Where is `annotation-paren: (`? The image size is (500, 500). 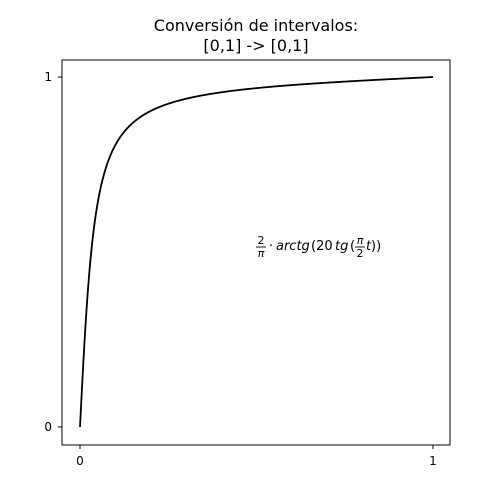
annotation-paren: ( is located at coordinates (352, 246).